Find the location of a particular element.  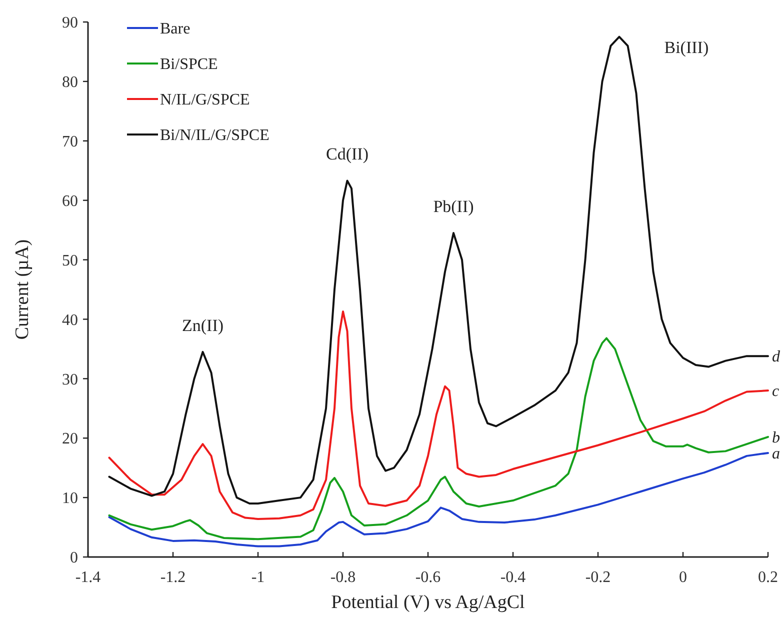

y-tick-label: 40 is located at coordinates (70, 320).